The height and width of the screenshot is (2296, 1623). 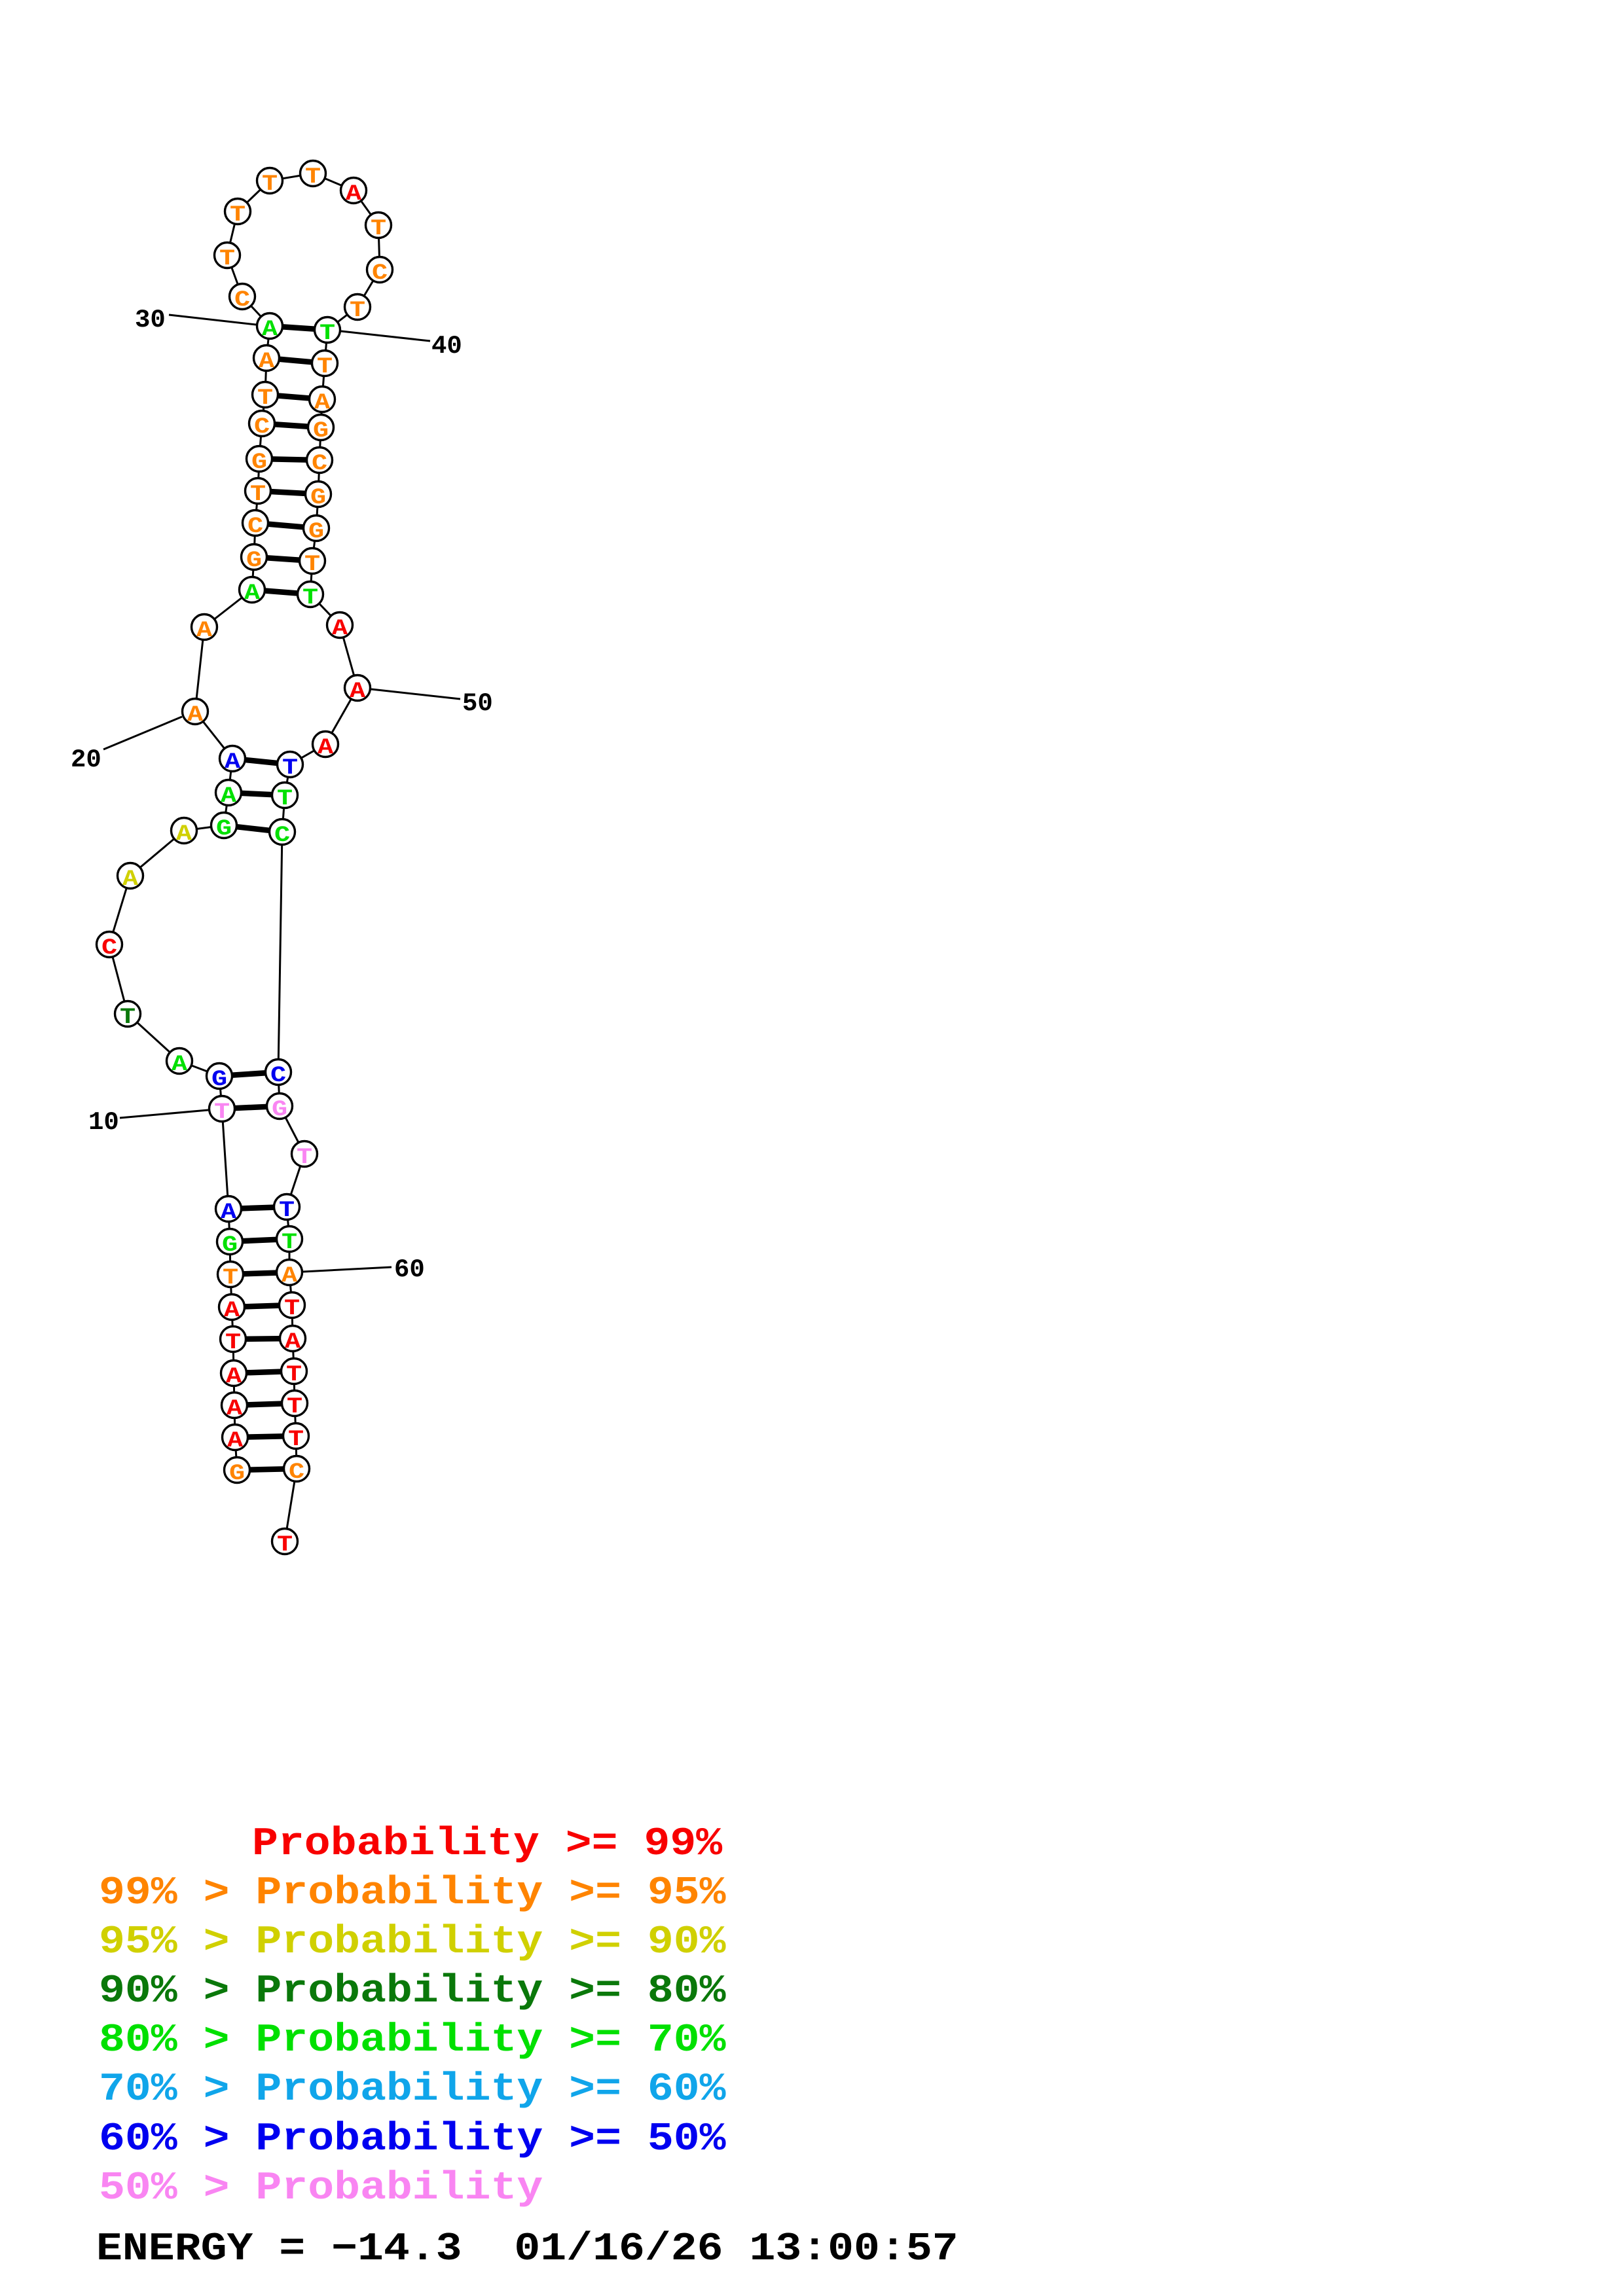 What do you see at coordinates (412, 1991) in the screenshot?
I see `svg-text: 90% > Probability >= 80%` at bounding box center [412, 1991].